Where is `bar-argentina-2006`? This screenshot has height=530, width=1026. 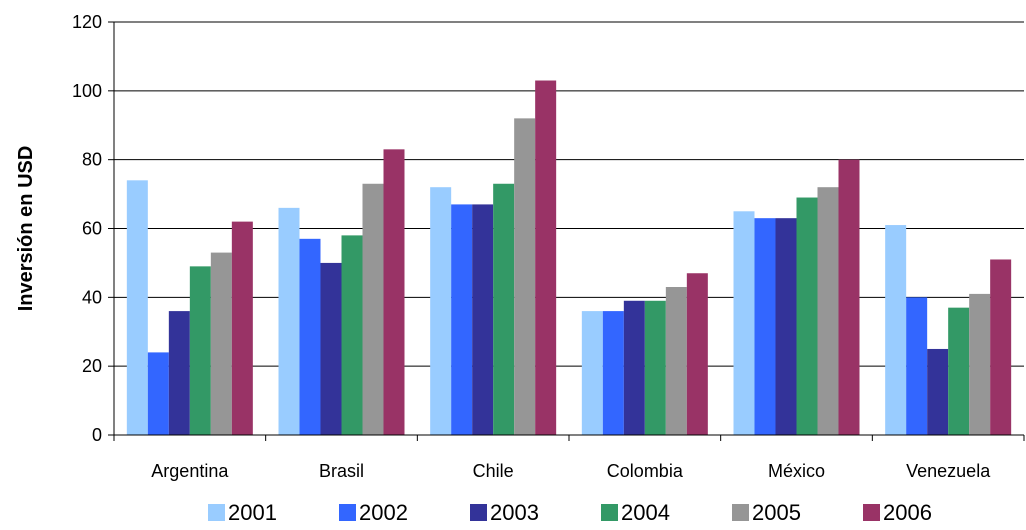
bar-argentina-2006 is located at coordinates (242, 328).